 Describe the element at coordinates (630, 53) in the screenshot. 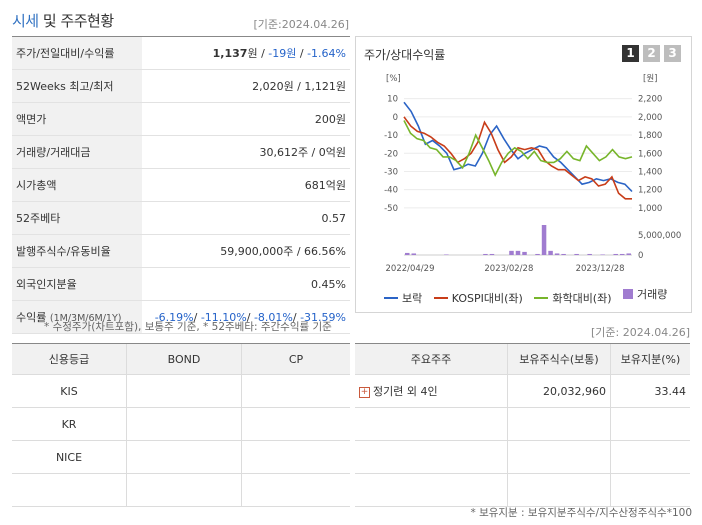

I see `chart-tab-1: 1` at that location.